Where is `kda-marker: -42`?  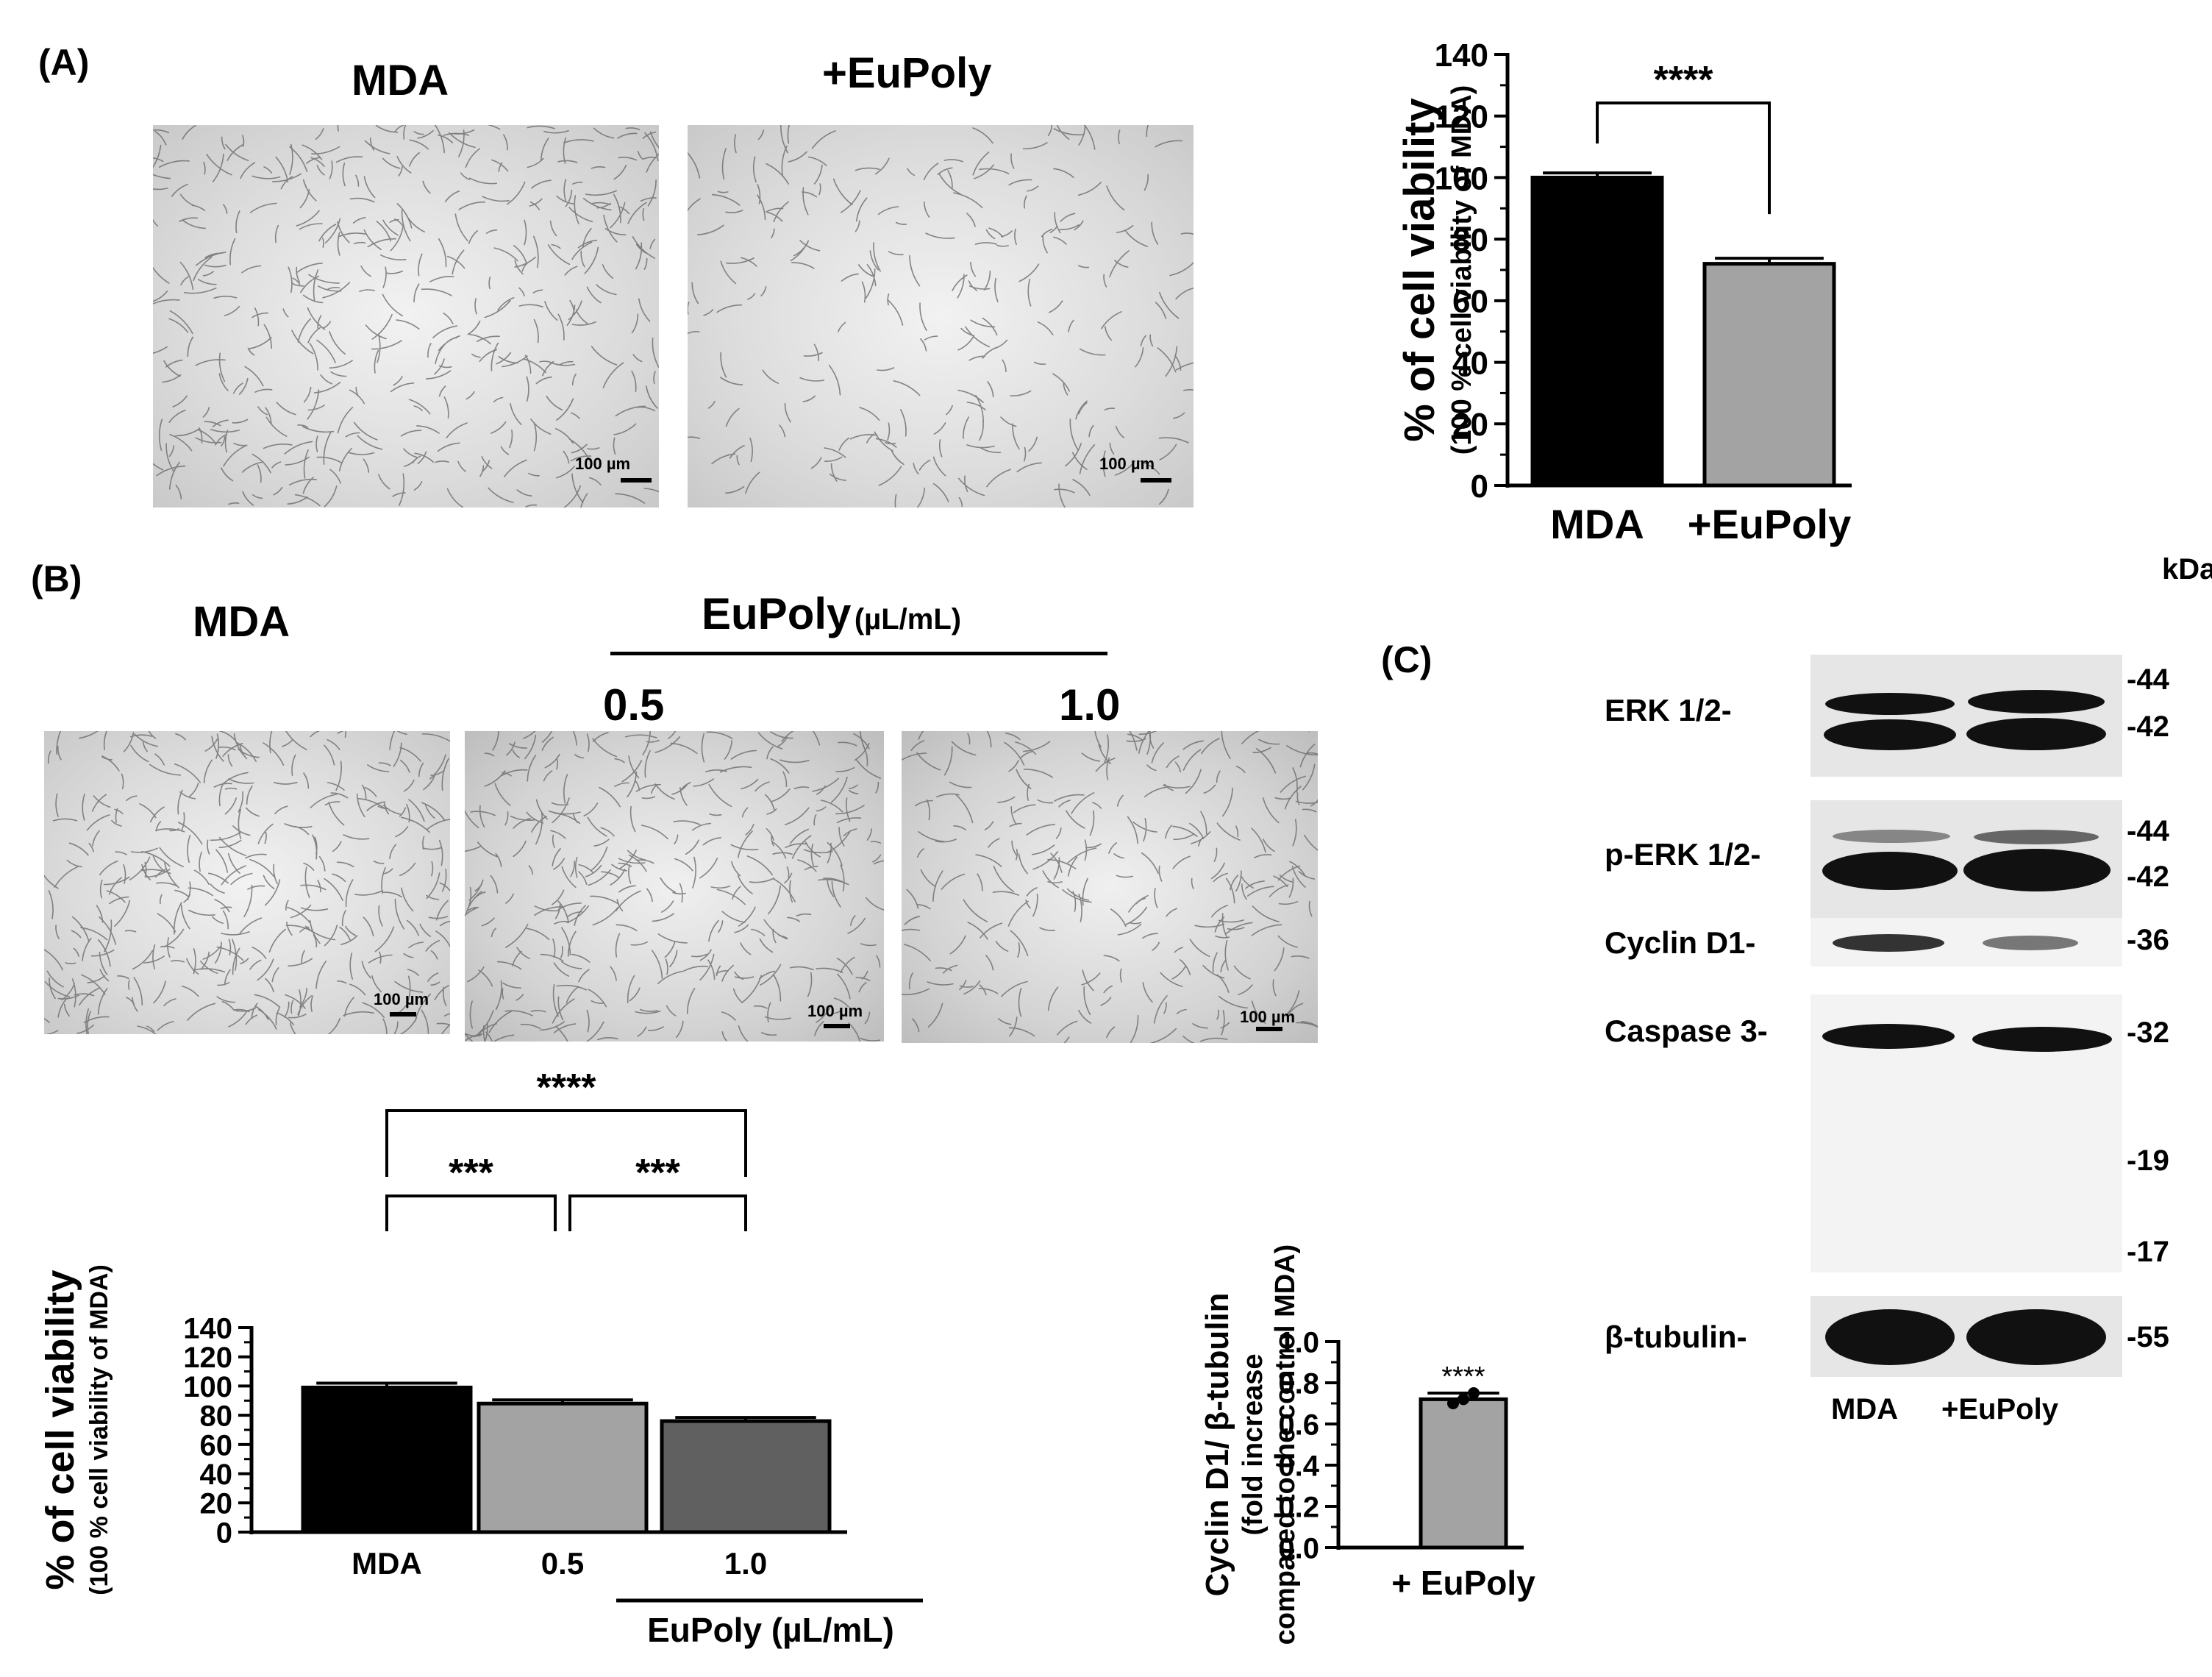
kda-marker: -42 is located at coordinates (2148, 727).